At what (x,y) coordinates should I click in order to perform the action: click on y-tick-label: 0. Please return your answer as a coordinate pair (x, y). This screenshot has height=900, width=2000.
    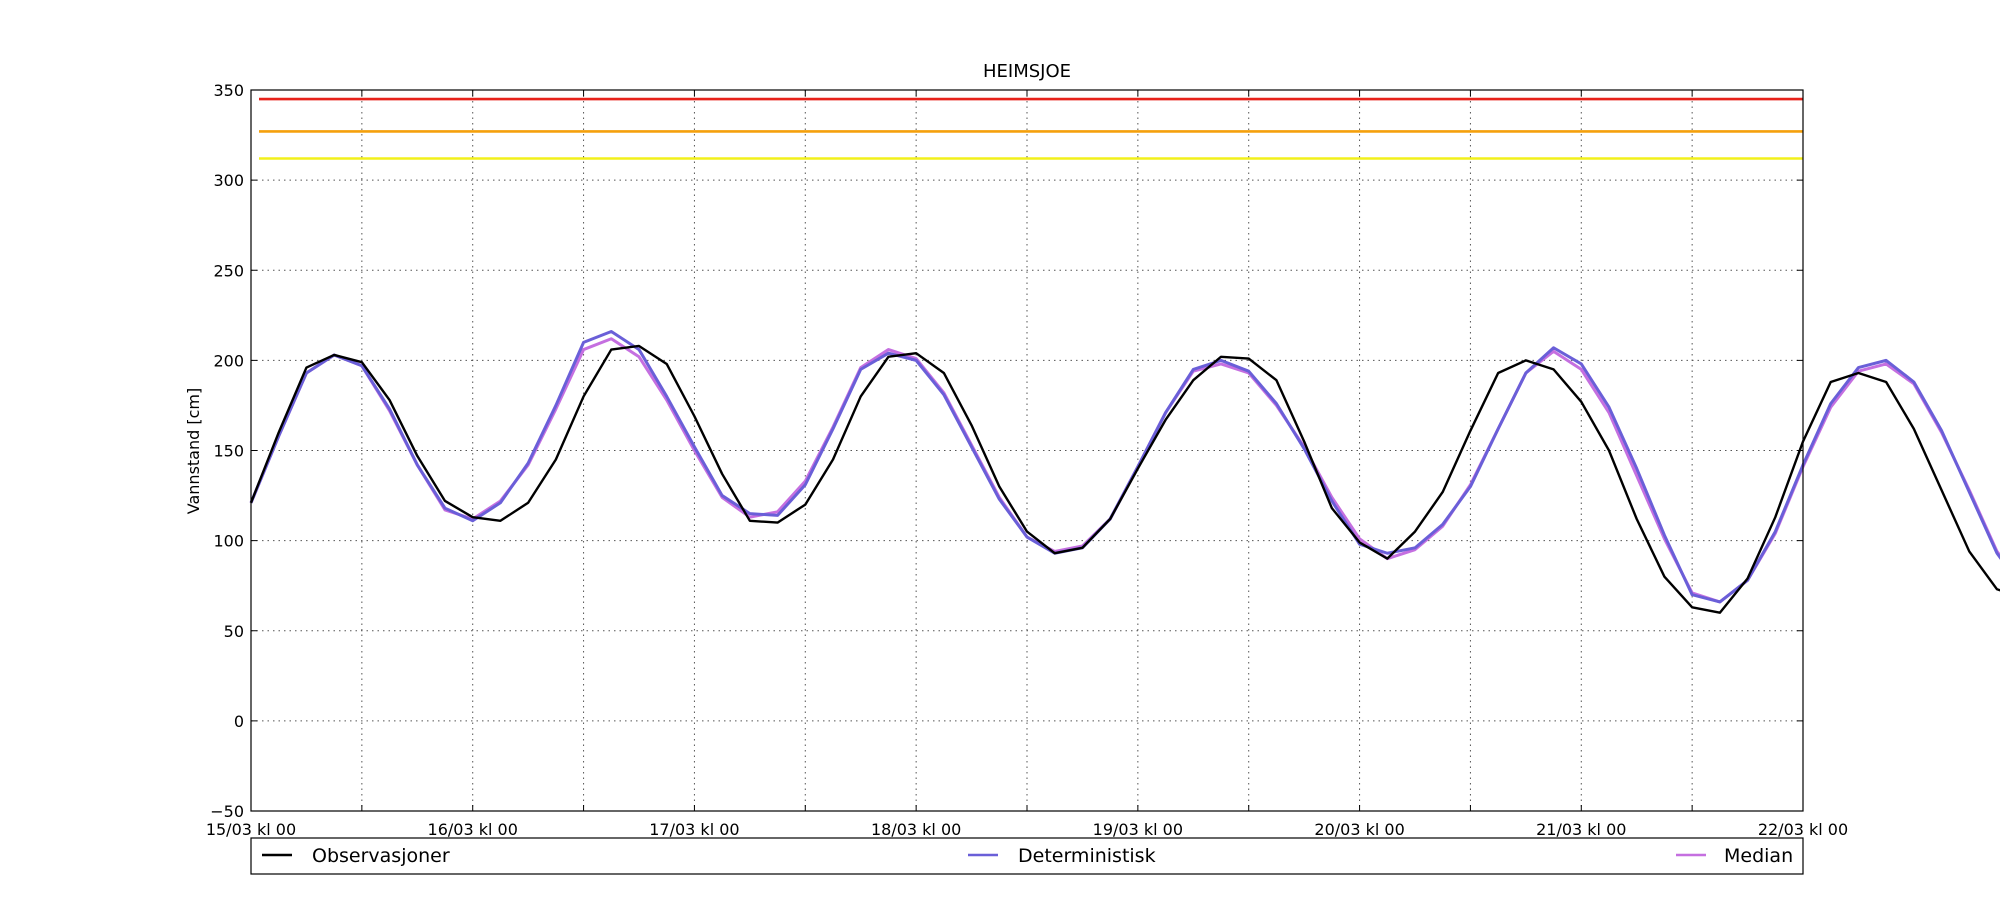
    Looking at the image, I should click on (239, 721).